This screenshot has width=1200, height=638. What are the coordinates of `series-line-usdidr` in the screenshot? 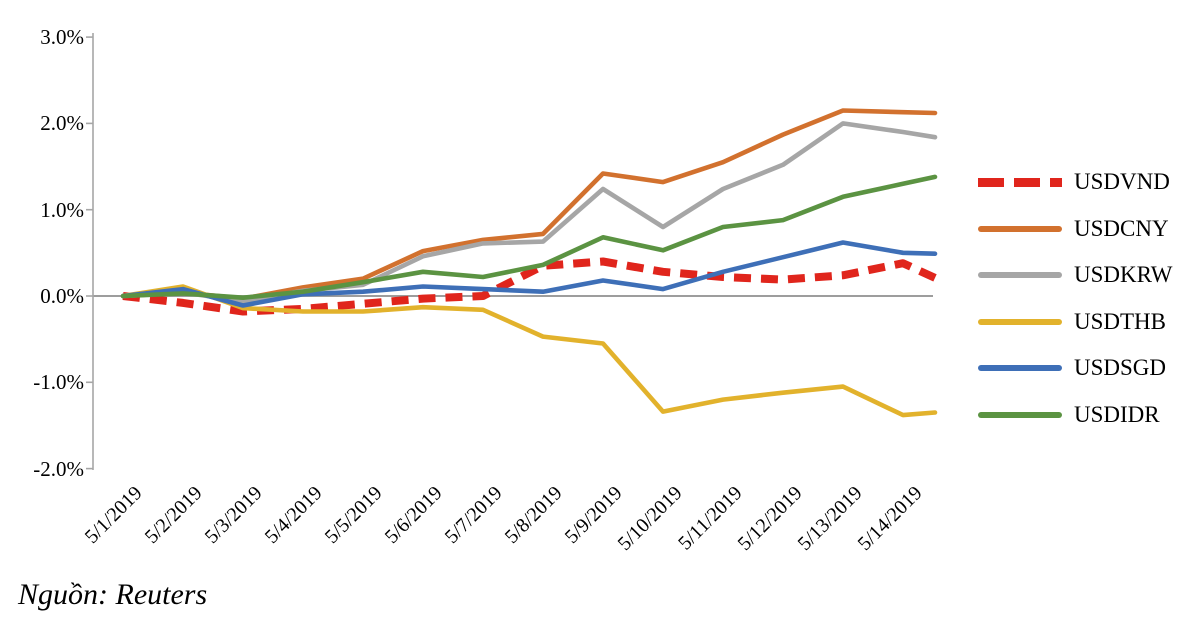 It's located at (529, 237).